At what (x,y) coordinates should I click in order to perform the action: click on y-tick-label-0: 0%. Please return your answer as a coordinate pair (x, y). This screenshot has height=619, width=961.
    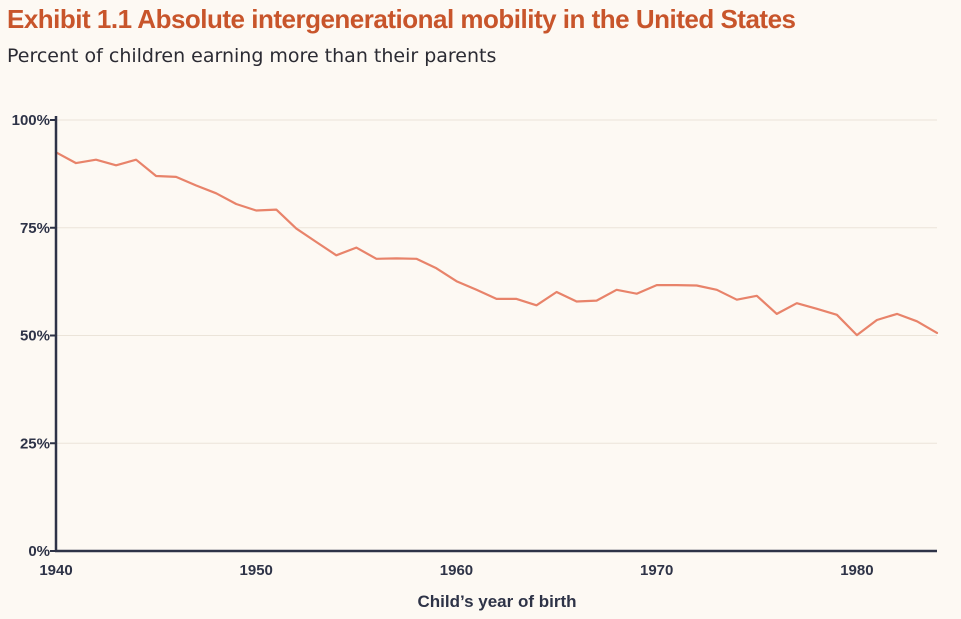
    Looking at the image, I should click on (39, 551).